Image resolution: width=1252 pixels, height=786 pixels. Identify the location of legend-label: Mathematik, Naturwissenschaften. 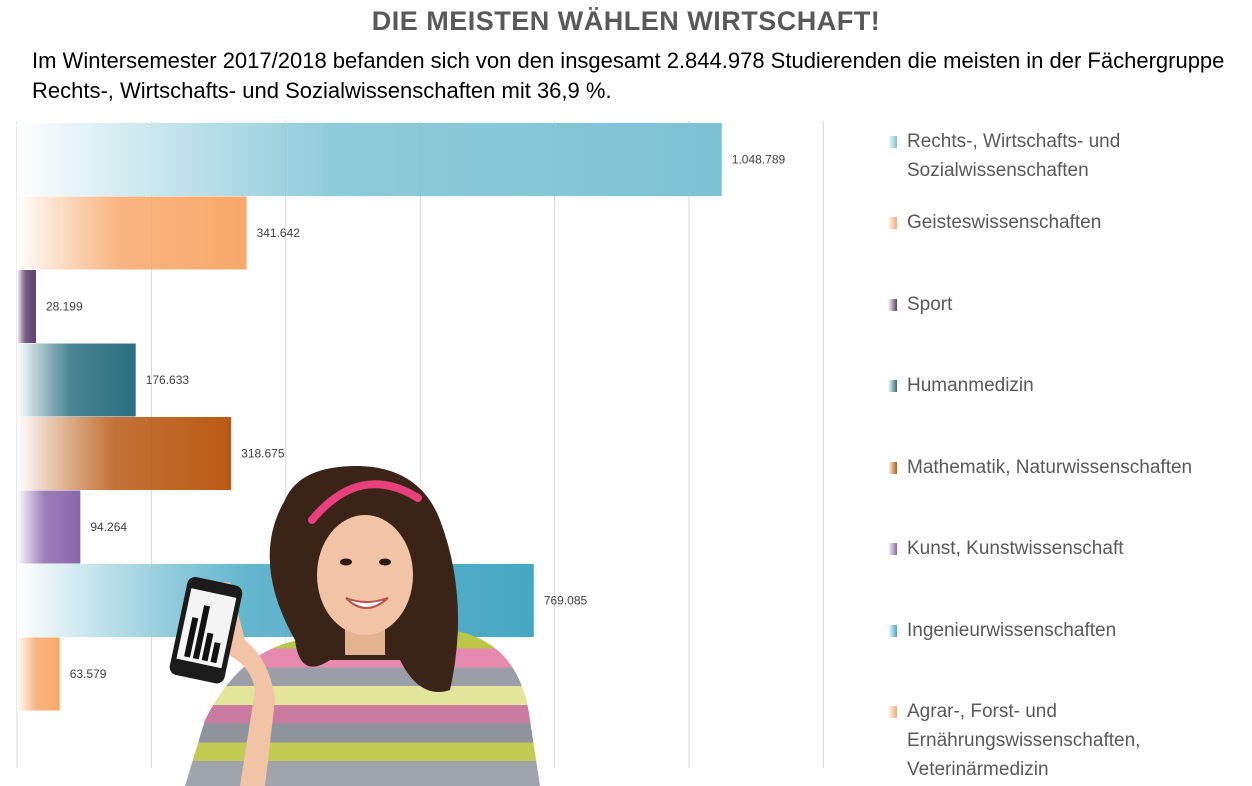
(1050, 467).